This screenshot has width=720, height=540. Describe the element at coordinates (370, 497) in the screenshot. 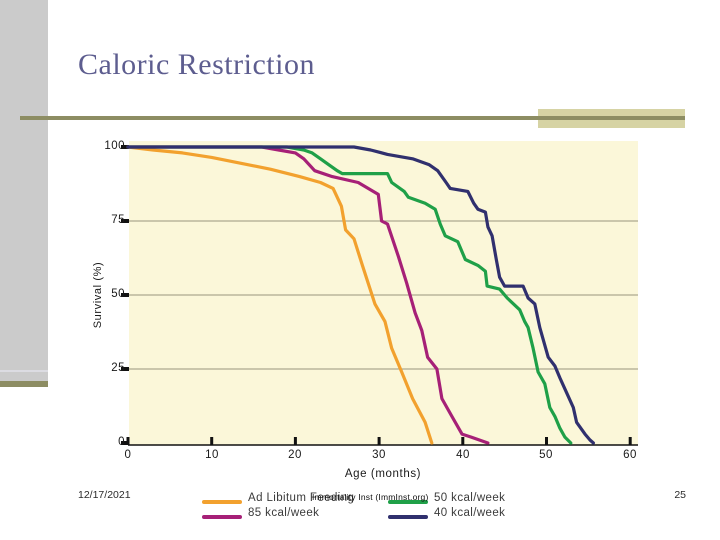

I see `watermark-text: Immortality Inst (ImmInst.org)` at that location.